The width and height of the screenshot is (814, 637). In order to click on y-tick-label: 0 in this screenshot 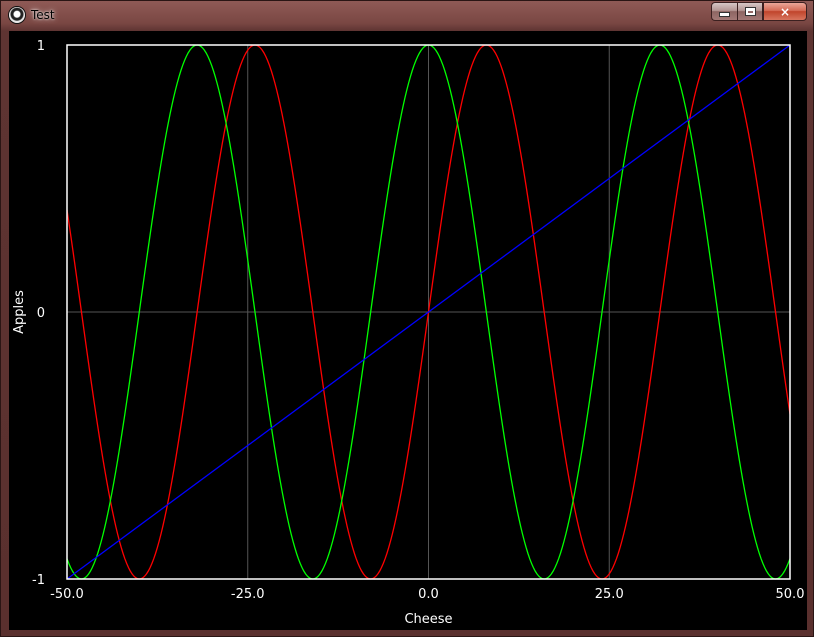, I will do `click(41, 313)`.